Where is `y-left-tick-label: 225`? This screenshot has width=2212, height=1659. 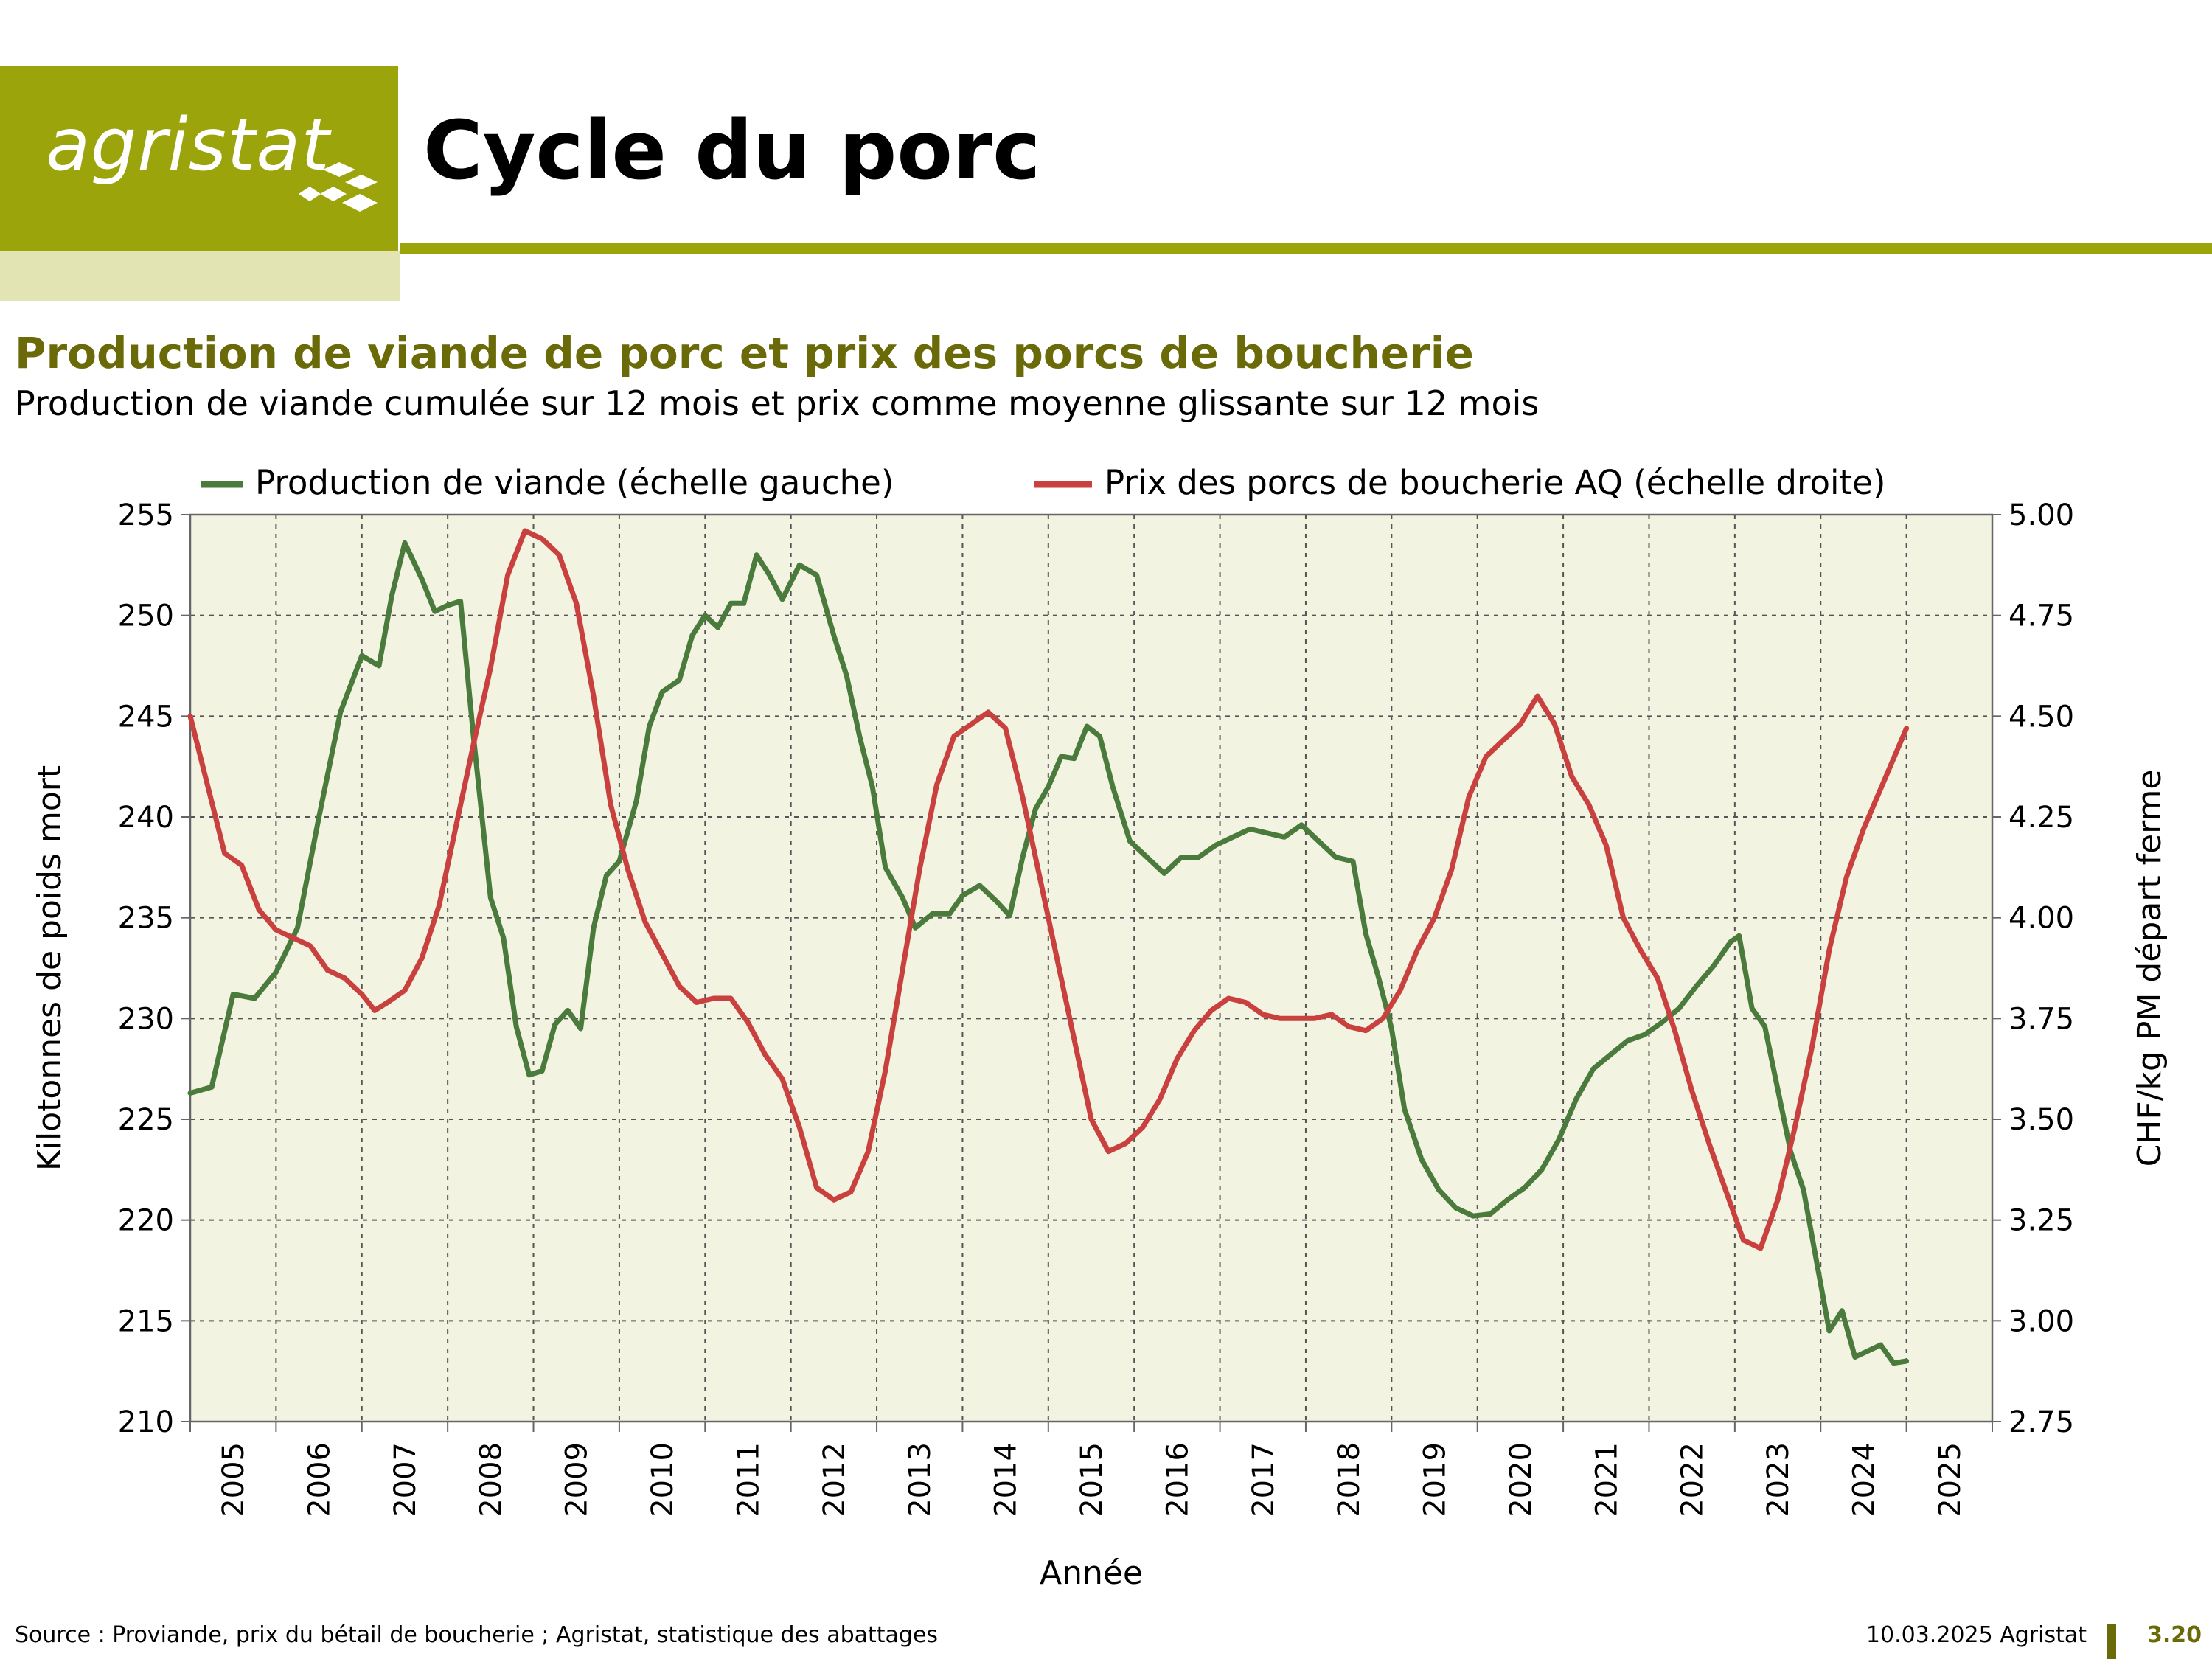 y-left-tick-label: 225 is located at coordinates (146, 1120).